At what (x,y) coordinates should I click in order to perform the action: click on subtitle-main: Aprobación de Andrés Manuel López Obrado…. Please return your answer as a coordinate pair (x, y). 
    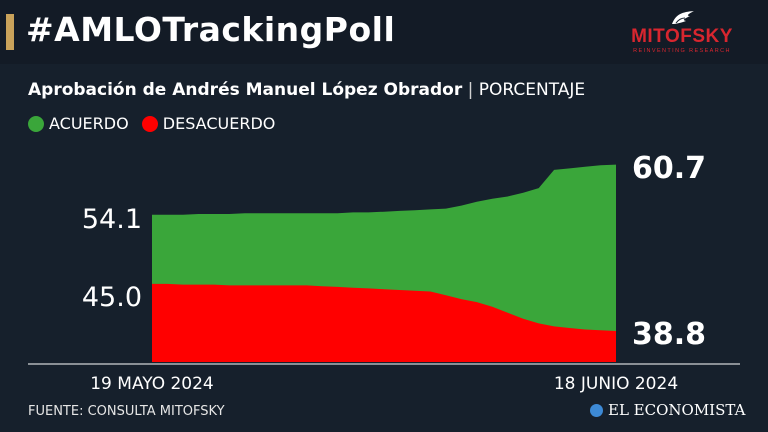
    Looking at the image, I should click on (245, 90).